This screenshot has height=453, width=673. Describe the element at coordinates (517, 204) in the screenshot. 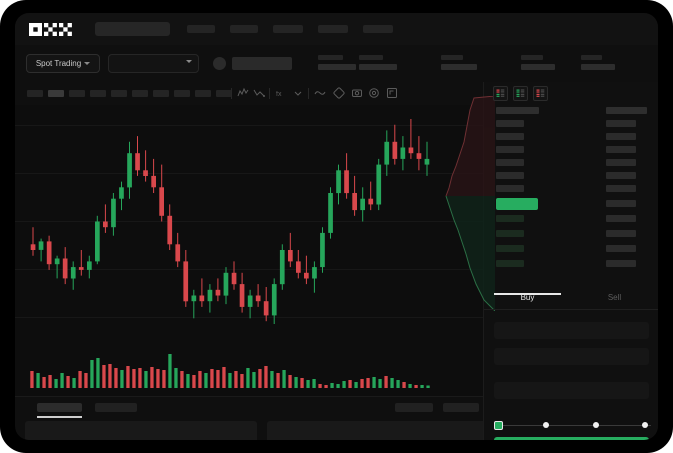

I see `orderbook-last-price` at that location.